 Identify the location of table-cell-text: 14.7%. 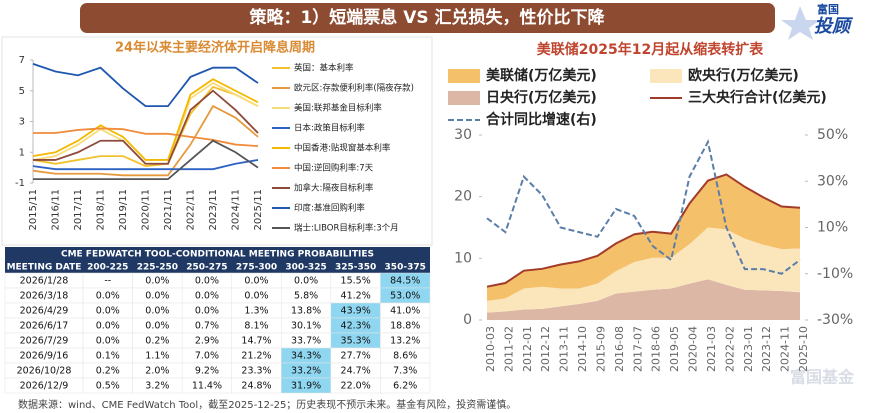
(256, 341).